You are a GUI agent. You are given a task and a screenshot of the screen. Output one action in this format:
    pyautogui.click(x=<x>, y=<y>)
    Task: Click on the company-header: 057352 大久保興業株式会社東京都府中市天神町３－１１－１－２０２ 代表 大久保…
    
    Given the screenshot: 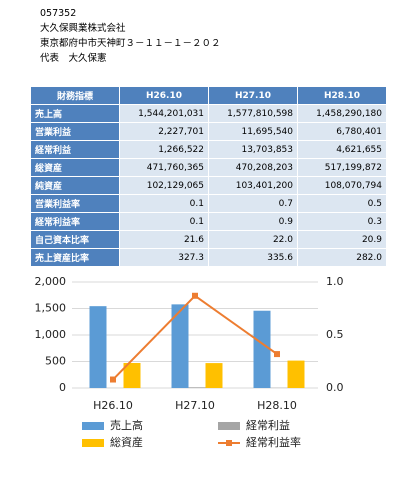 What is the action you would take?
    pyautogui.click(x=130, y=36)
    